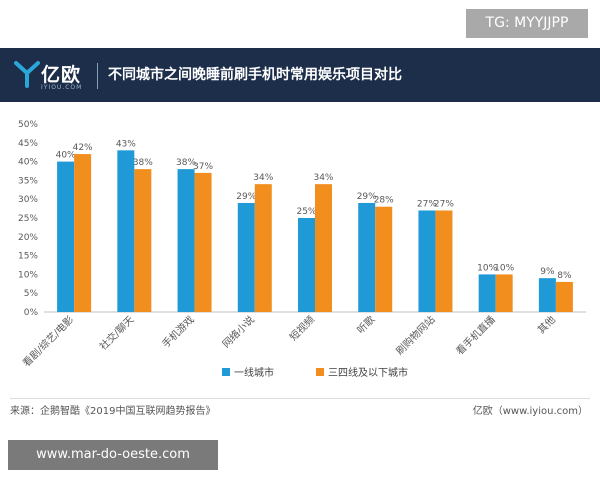 The image size is (600, 480). I want to click on data-label: 42%, so click(83, 148).